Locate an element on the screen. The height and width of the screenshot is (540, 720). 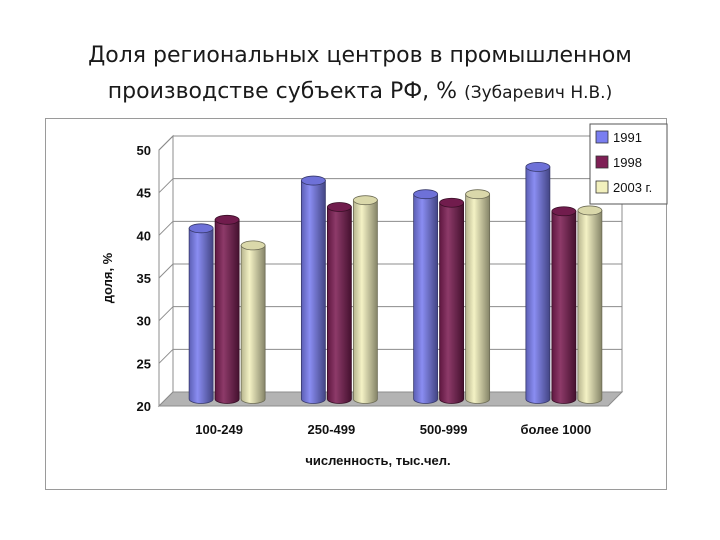
title-line-2-text: производстве субъекта РФ, % is located at coordinates (282, 91).